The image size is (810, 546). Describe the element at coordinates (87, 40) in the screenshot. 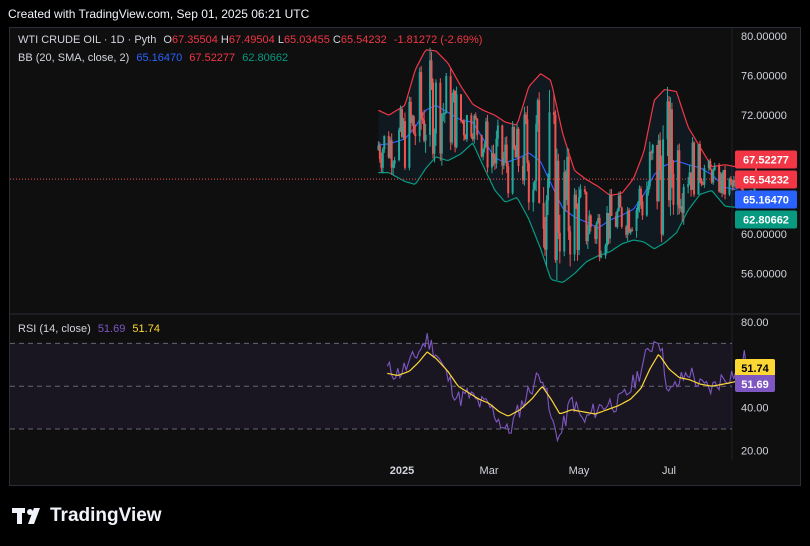

I see `symbol-label: WTI CRUDE OIL · 1D · Pyth` at that location.